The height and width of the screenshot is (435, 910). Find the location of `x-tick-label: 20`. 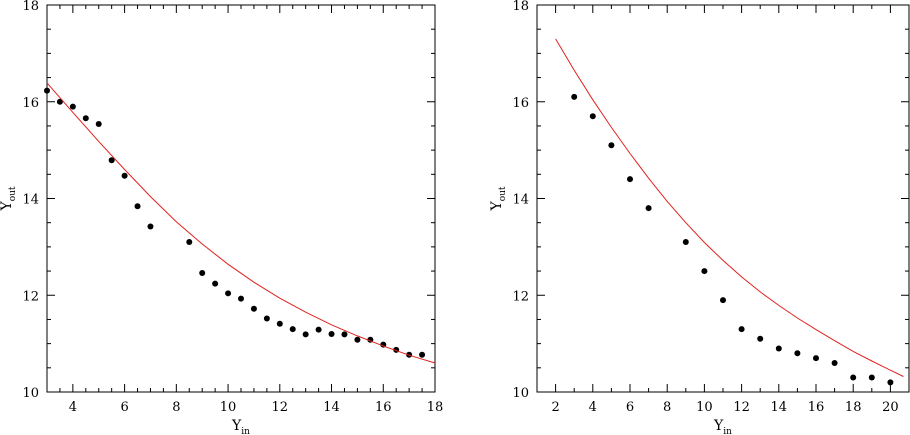

x-tick-label: 20 is located at coordinates (890, 407).